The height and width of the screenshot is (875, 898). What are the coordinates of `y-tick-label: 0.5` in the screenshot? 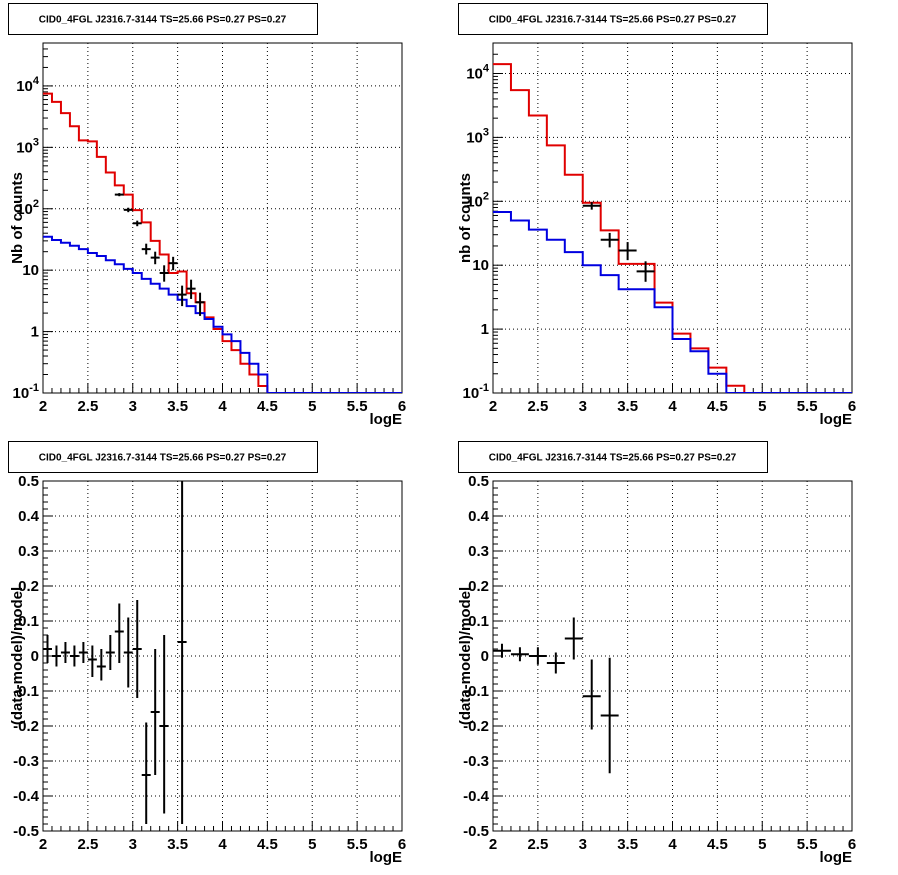 It's located at (28, 481).